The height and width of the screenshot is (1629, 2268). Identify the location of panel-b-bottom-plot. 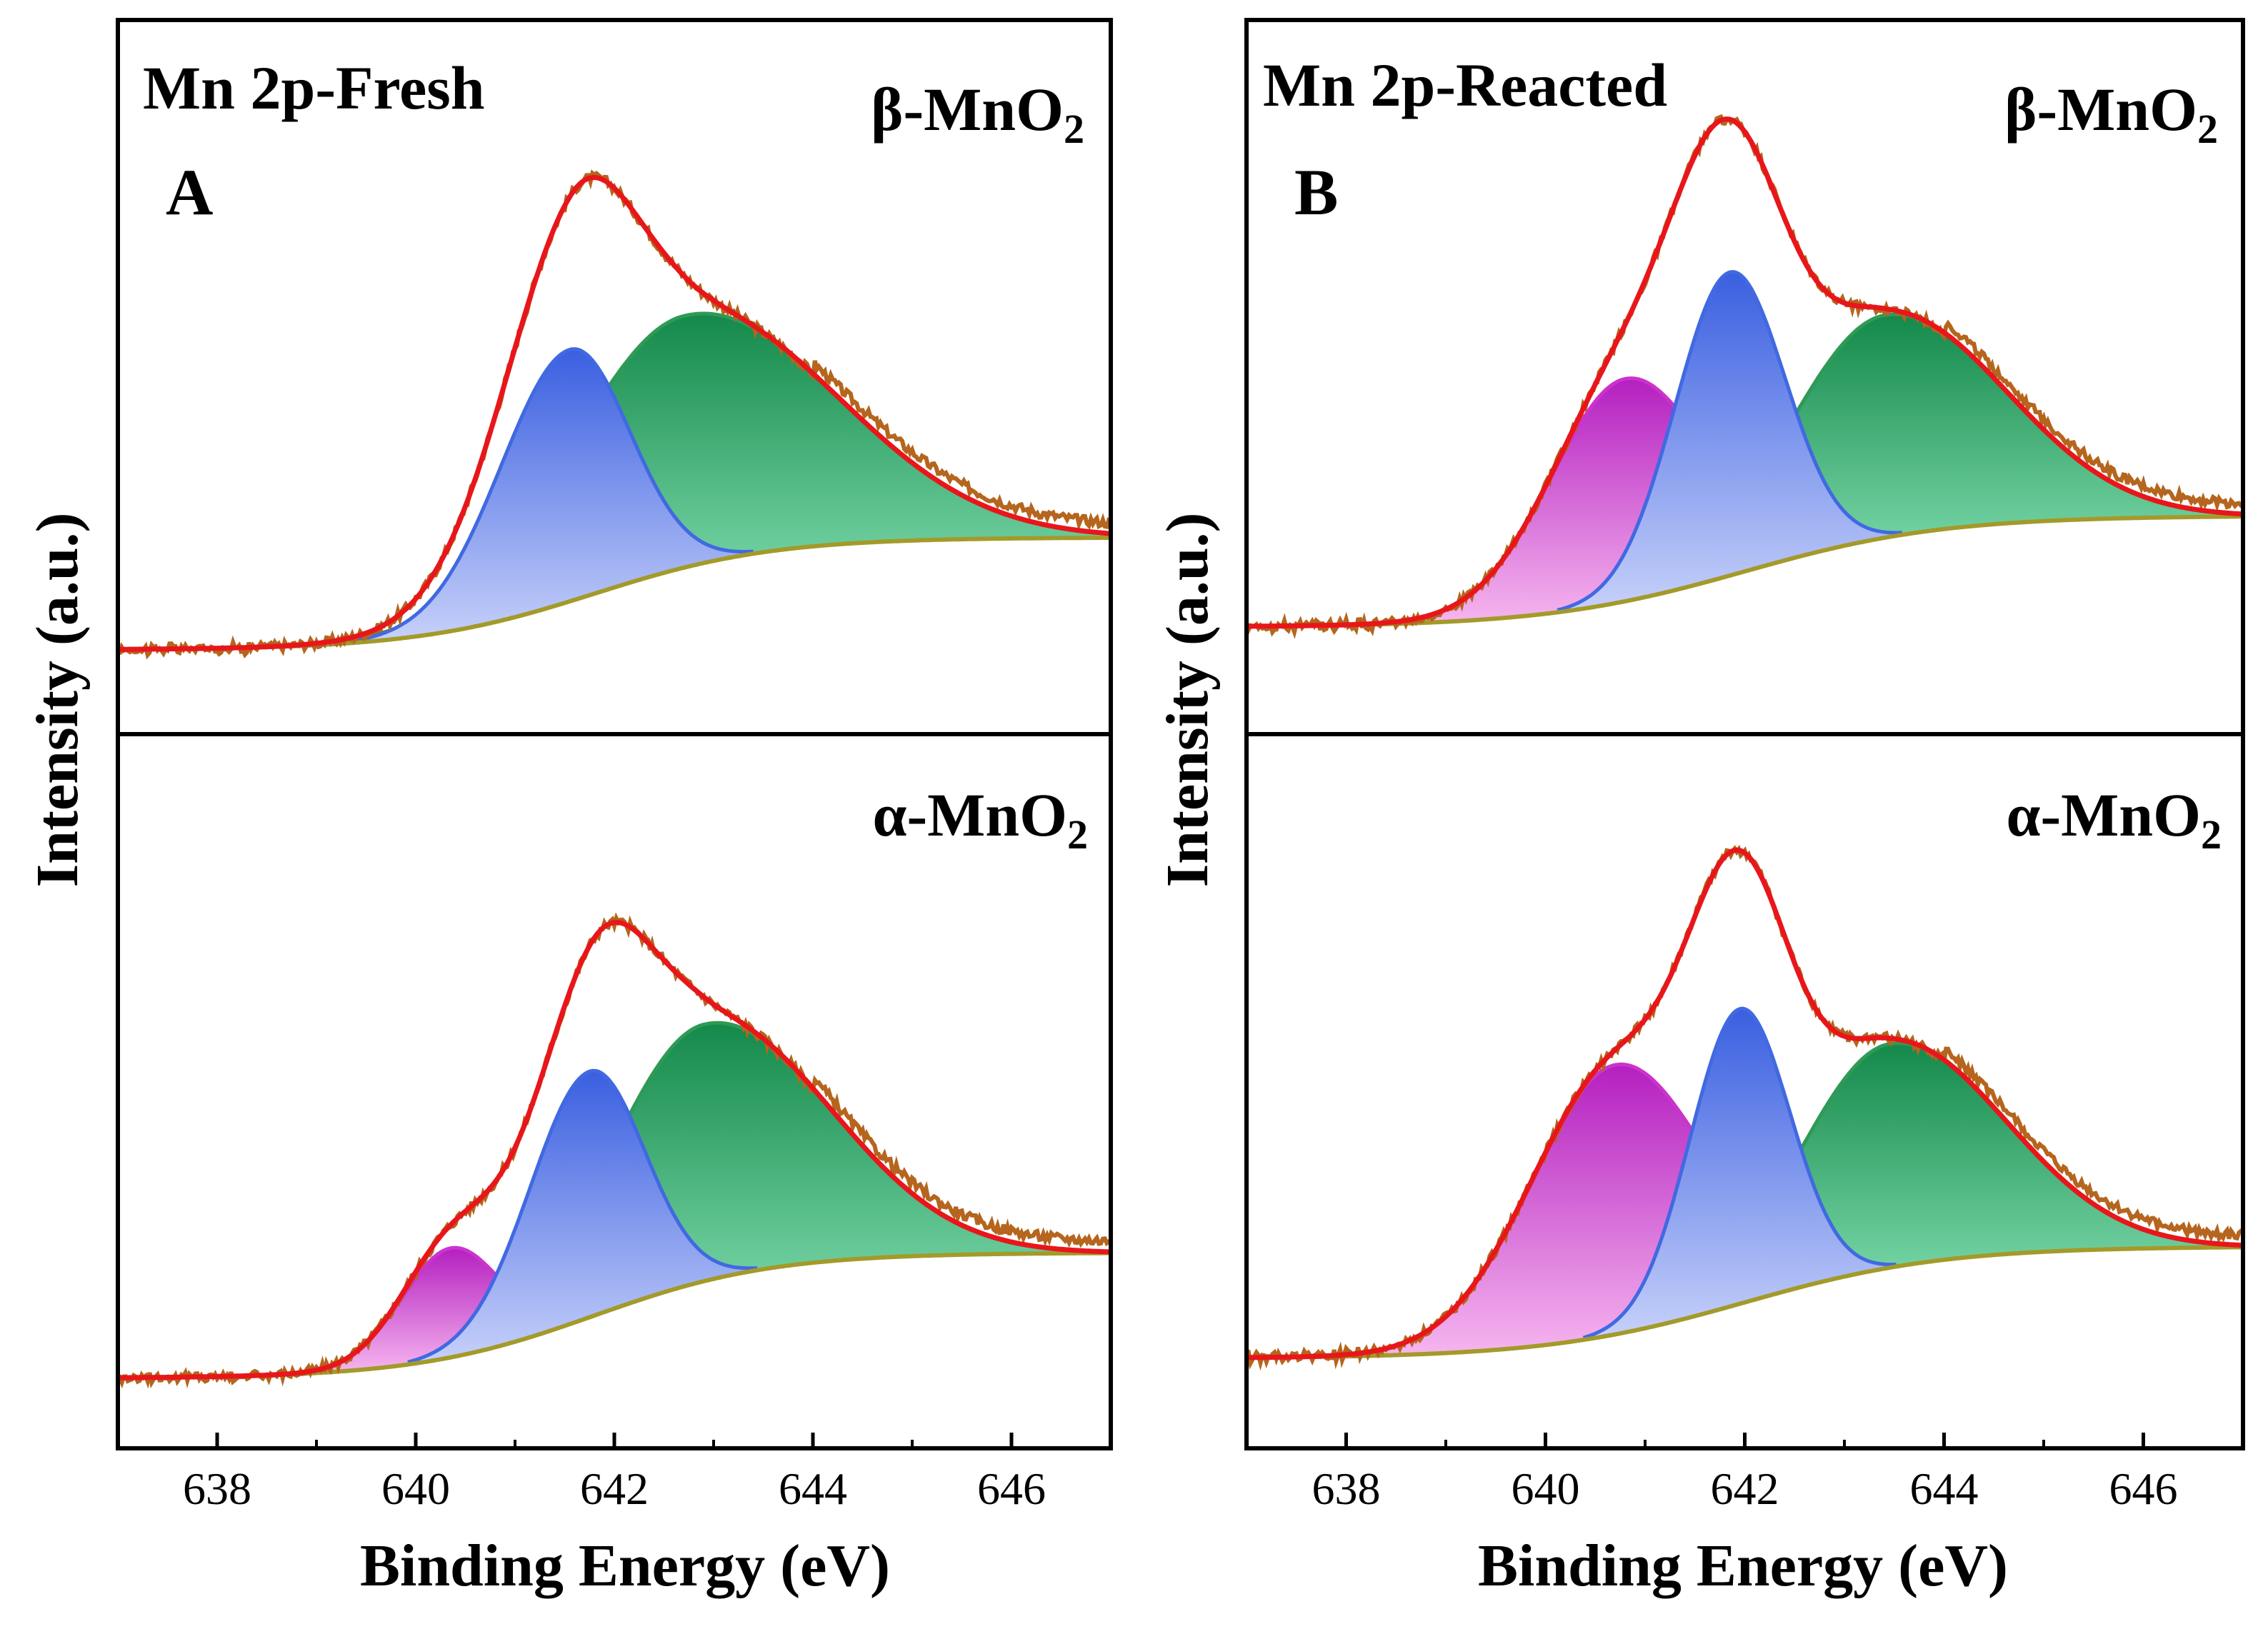
(1744, 1107).